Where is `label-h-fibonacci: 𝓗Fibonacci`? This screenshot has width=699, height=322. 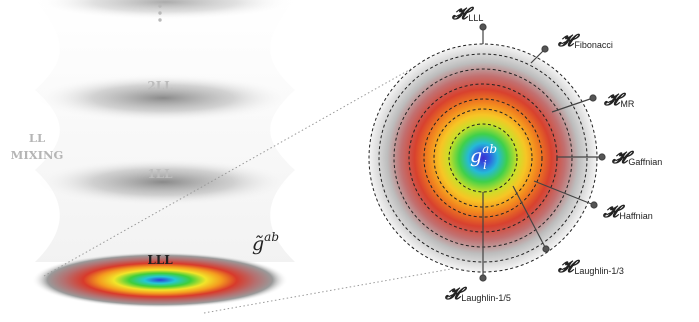
label-h-fibonacci: 𝓗Fibonacci is located at coordinates (585, 41).